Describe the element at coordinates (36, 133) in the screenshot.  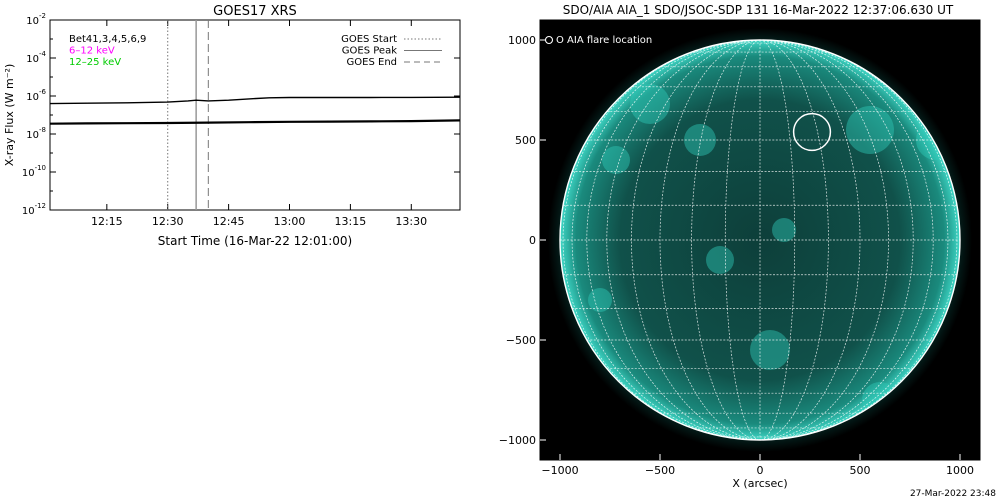
I see `goes-ytick-label: 10⁻⁸` at that location.